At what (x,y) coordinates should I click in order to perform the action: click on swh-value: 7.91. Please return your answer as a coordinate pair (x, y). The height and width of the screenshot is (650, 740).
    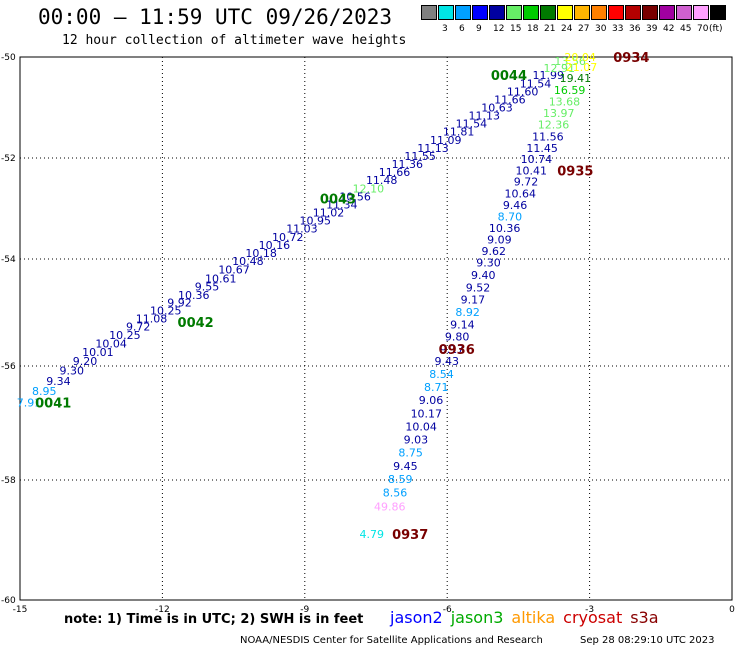
    Looking at the image, I should click on (29, 402).